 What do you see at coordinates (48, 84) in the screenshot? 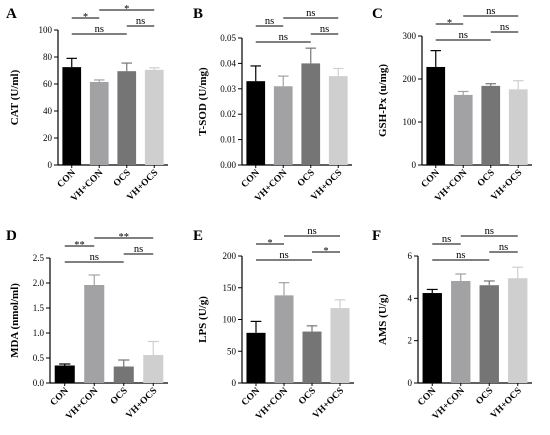
I see `y-tick-label: 60` at bounding box center [48, 84].